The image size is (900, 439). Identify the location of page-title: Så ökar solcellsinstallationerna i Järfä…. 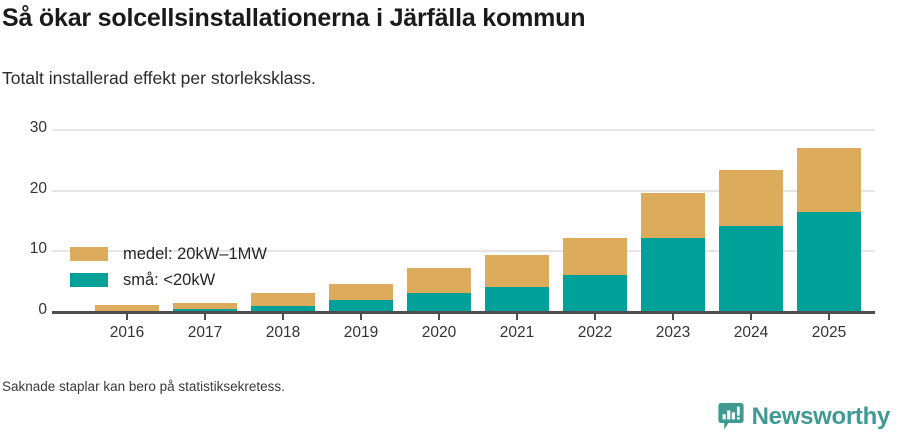
(294, 18).